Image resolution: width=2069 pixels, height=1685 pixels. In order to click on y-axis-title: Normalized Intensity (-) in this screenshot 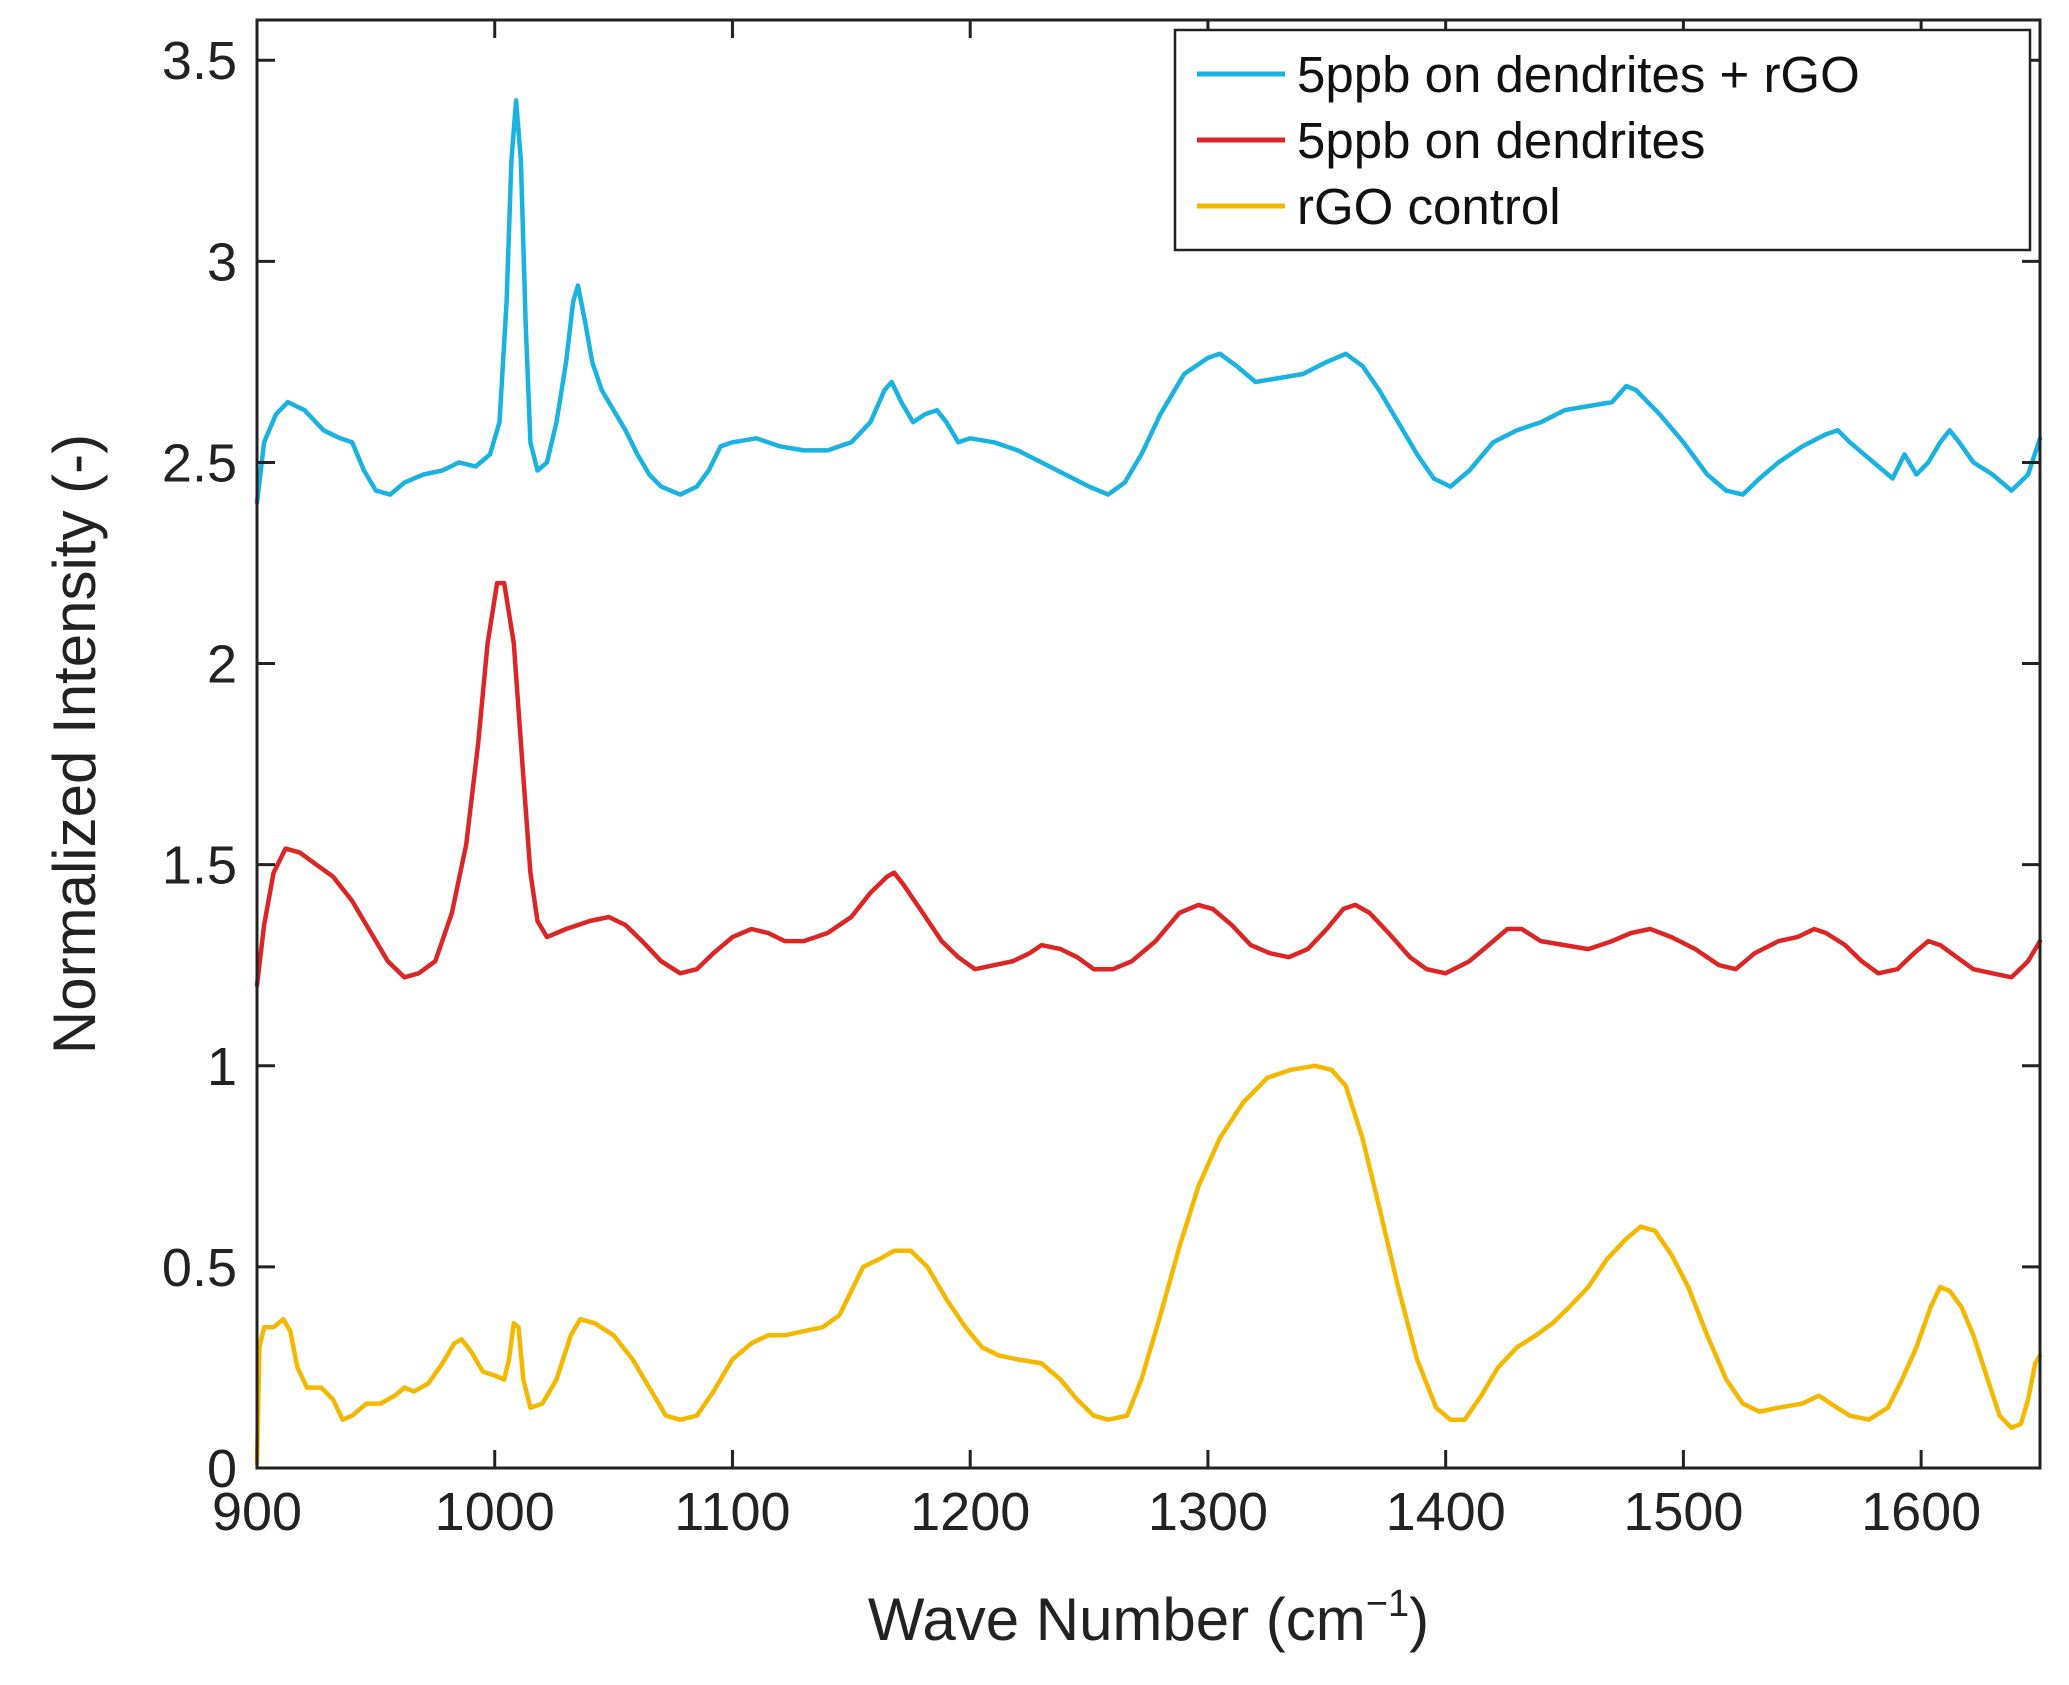, I will do `click(74, 744)`.